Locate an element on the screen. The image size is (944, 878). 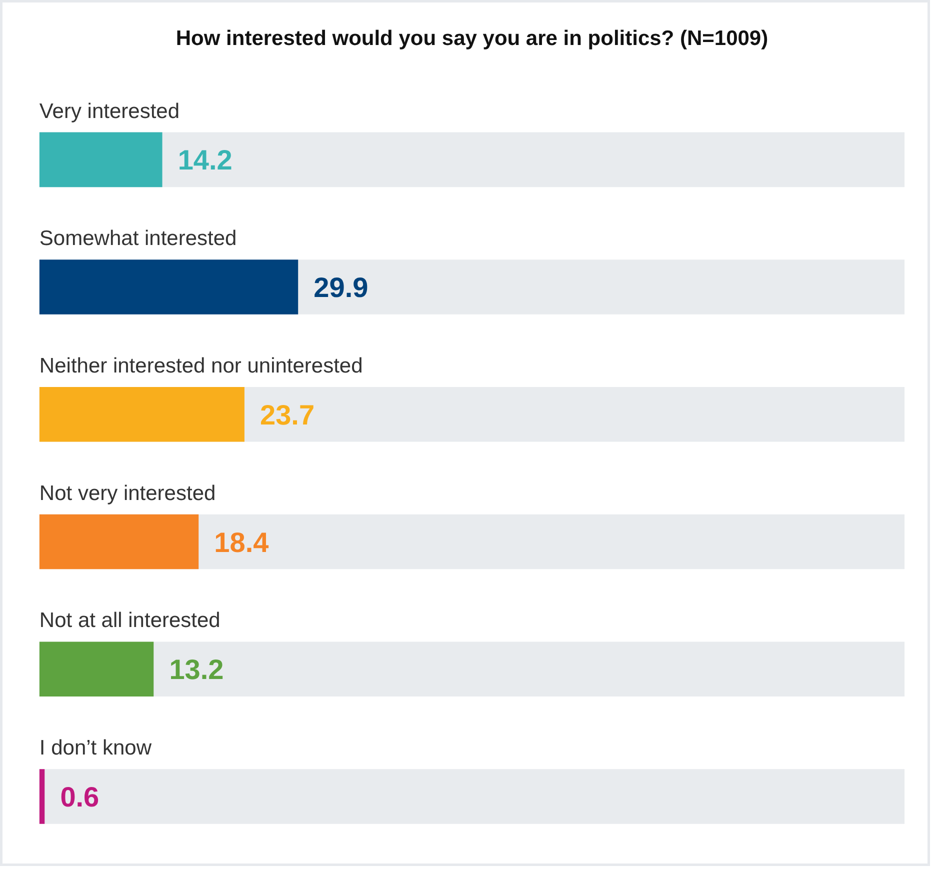
y-tick-label: I don’t know is located at coordinates (95, 748).